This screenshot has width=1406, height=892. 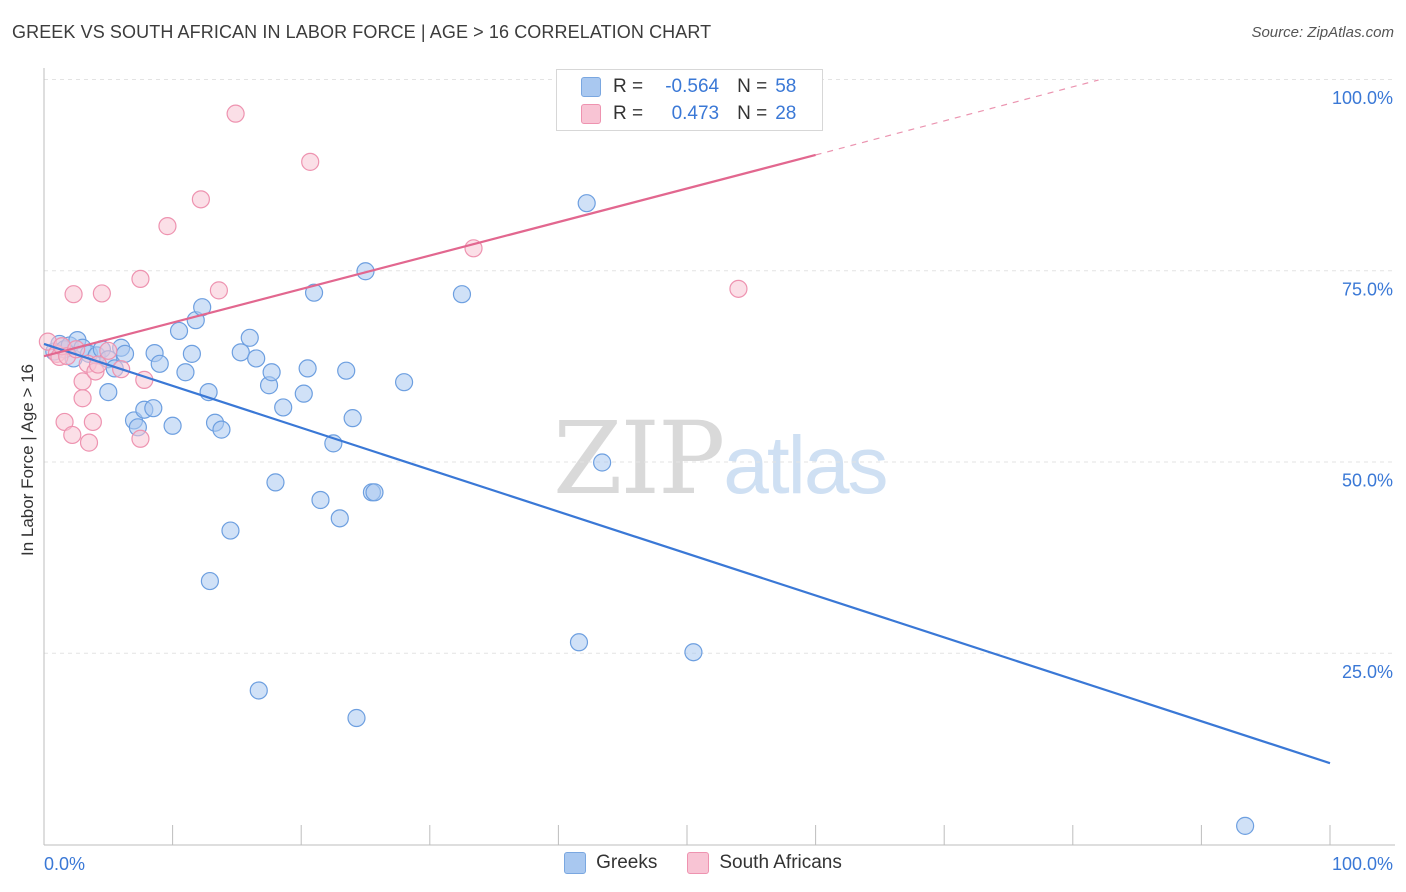 I want to click on watermark: ZIPatlas, so click(x=721, y=458).